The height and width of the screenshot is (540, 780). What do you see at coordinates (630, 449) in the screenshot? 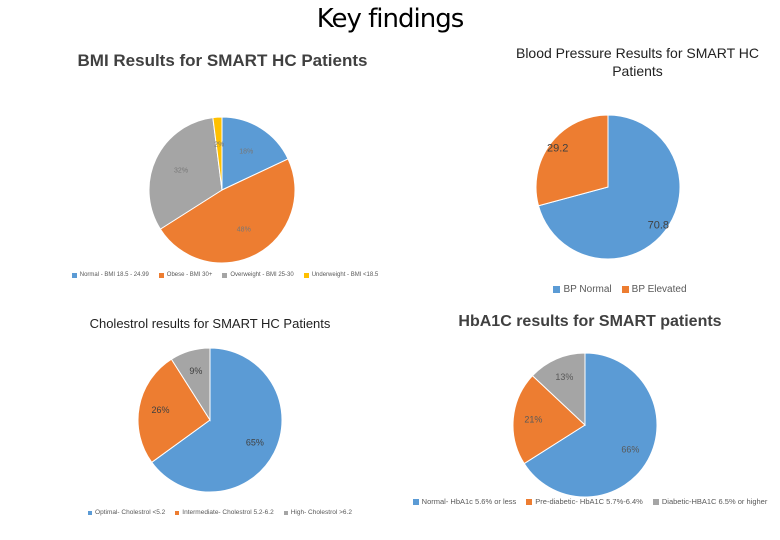
I see `data-label: 66%` at bounding box center [630, 449].